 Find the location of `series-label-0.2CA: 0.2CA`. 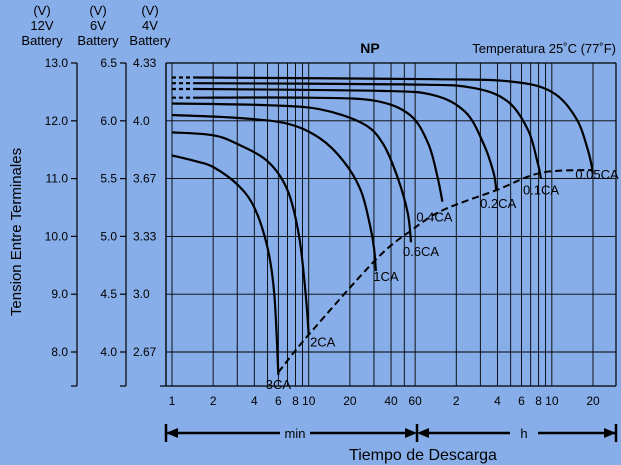

series-label-0.2CA: 0.2CA is located at coordinates (498, 203).